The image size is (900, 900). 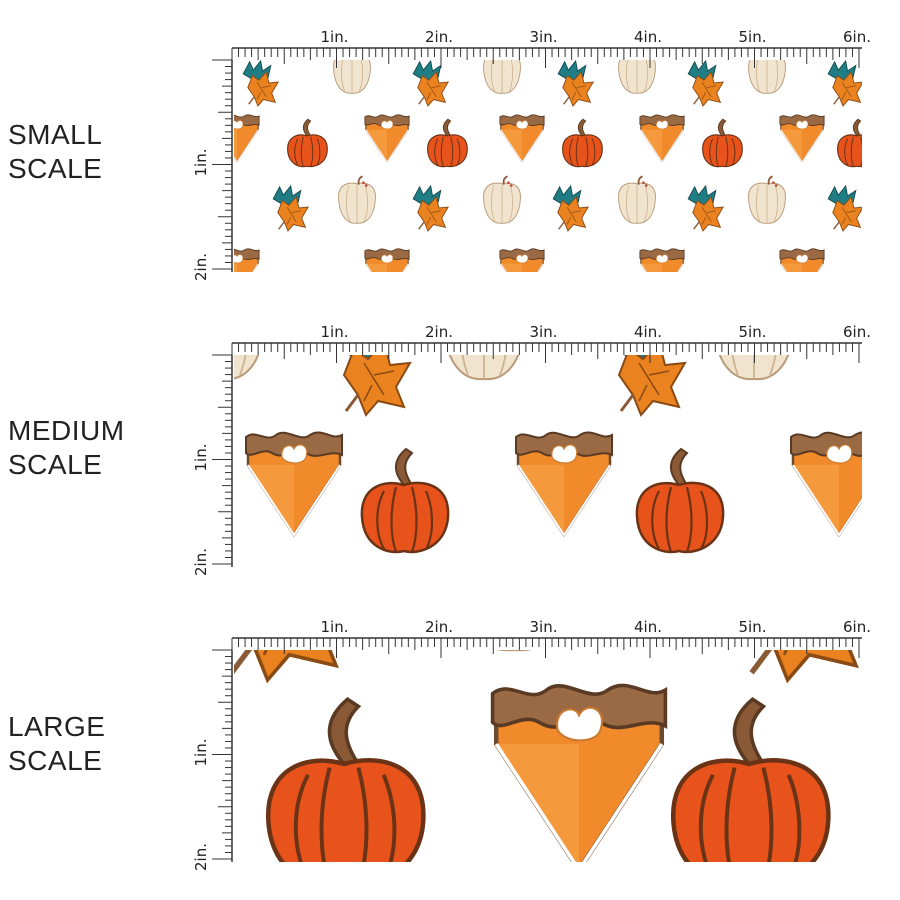 What do you see at coordinates (55, 760) in the screenshot?
I see `label-large-line2: SCALE` at bounding box center [55, 760].